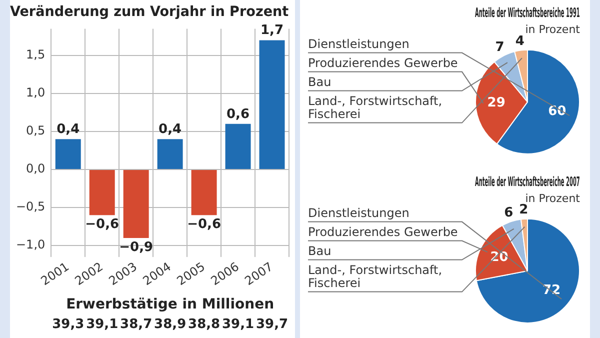 The image size is (600, 338). Describe the element at coordinates (36, 169) in the screenshot. I see `y-tick-label: 0,0` at that location.